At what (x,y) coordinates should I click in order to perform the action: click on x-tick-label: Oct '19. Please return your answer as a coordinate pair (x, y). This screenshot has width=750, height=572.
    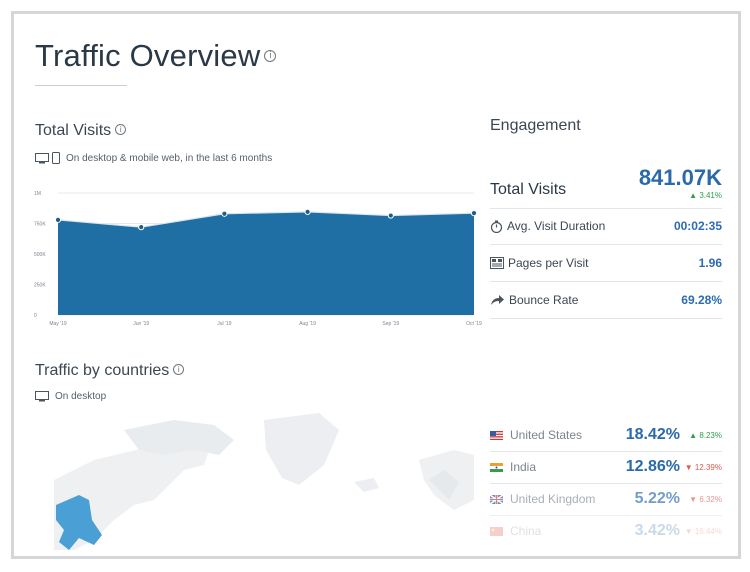
    Looking at the image, I should click on (474, 324).